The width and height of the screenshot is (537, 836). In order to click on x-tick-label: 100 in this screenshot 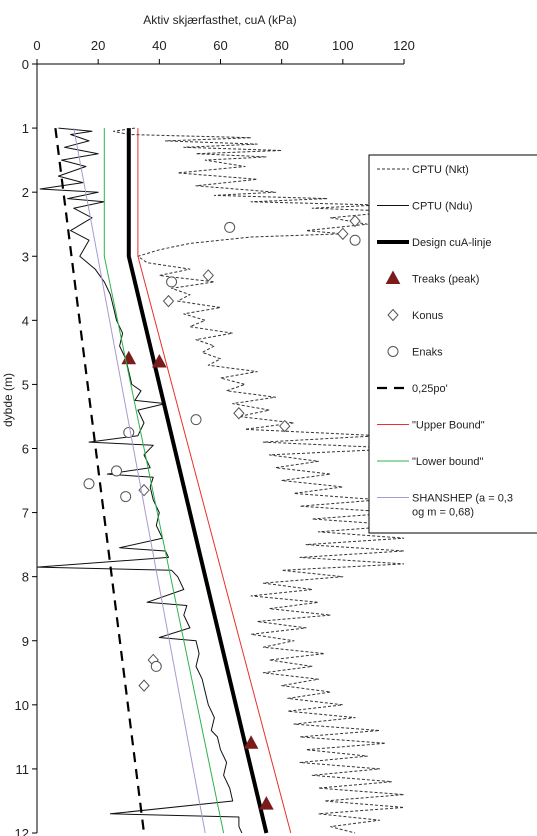, I will do `click(343, 45)`.